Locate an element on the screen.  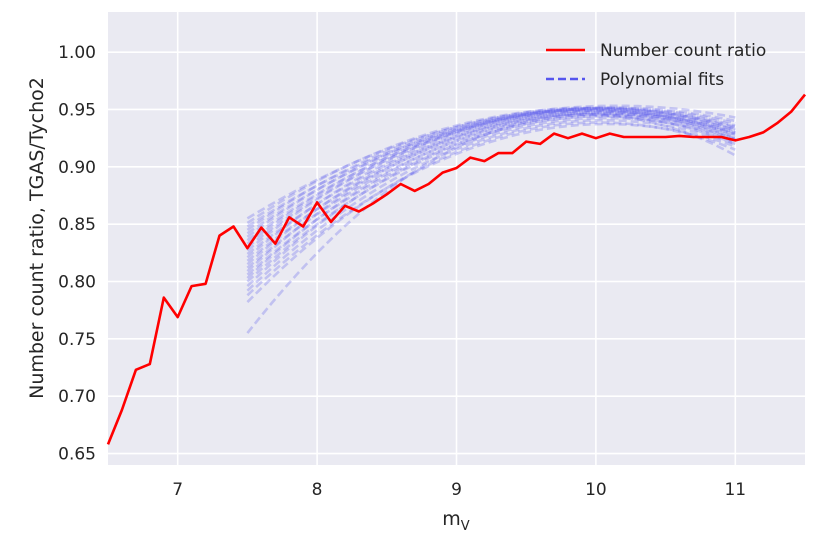
x-tick-label: 10 is located at coordinates (596, 490).